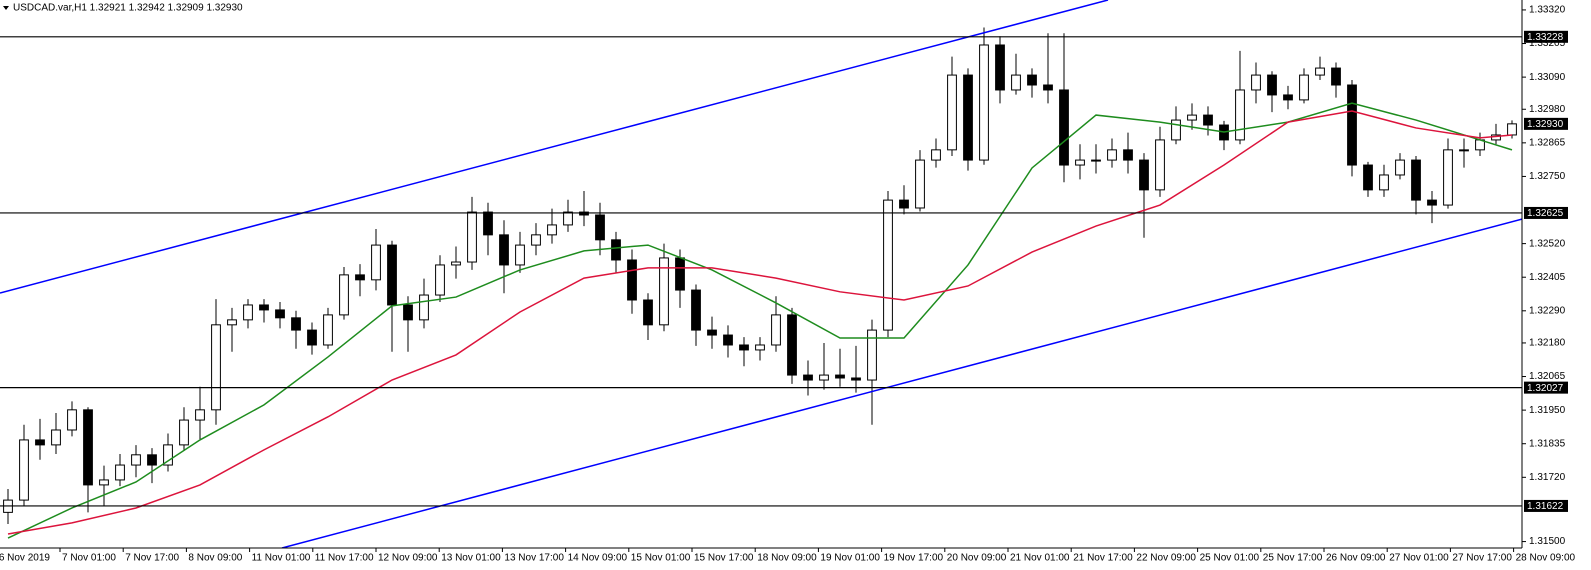  What do you see at coordinates (281, 558) in the screenshot?
I see `x-tick-label: 11 Nov 01:00` at bounding box center [281, 558].